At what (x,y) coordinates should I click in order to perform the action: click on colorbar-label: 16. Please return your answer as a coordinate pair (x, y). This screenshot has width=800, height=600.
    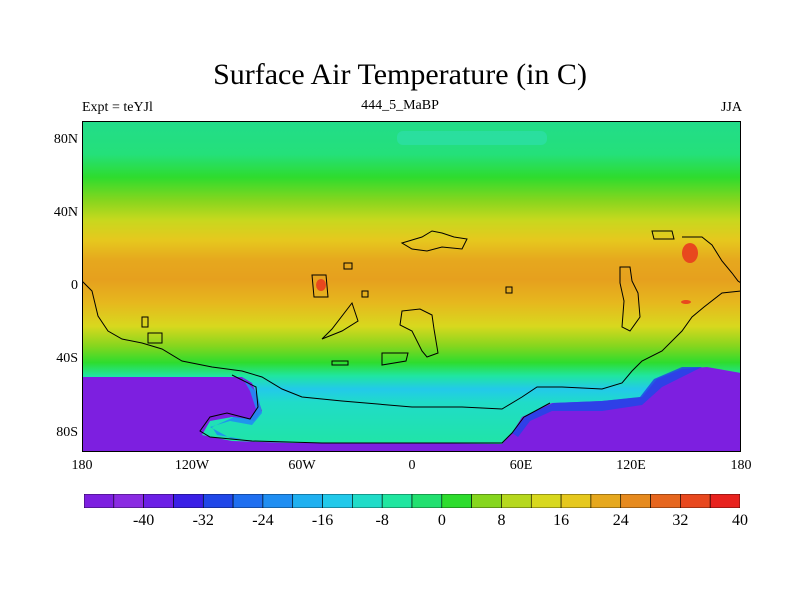
    Looking at the image, I should click on (561, 520).